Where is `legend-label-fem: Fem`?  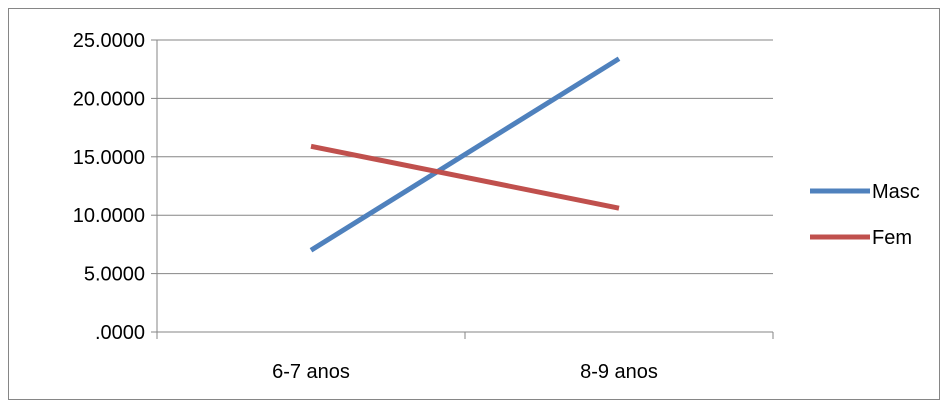 legend-label-fem: Fem is located at coordinates (892, 238).